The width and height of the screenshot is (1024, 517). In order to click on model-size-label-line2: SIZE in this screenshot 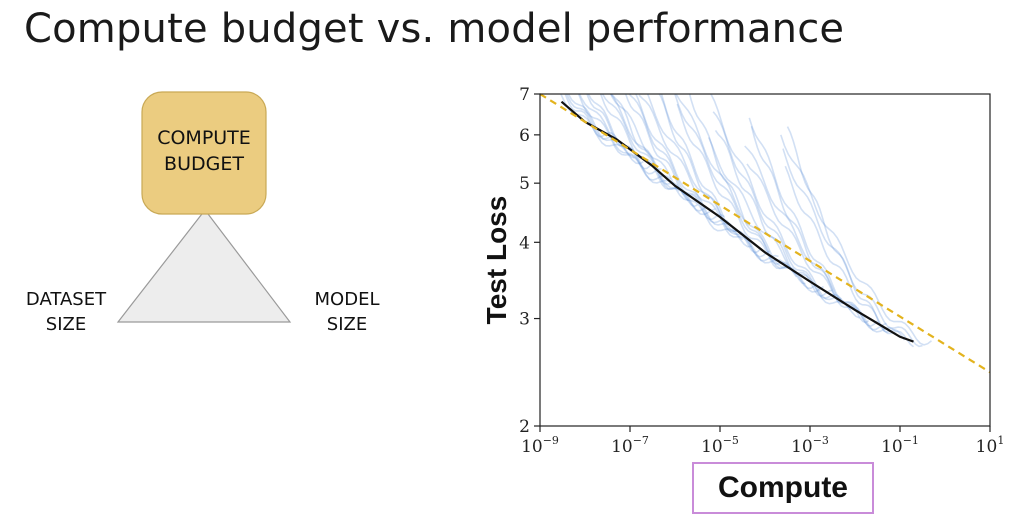, I will do `click(347, 324)`.